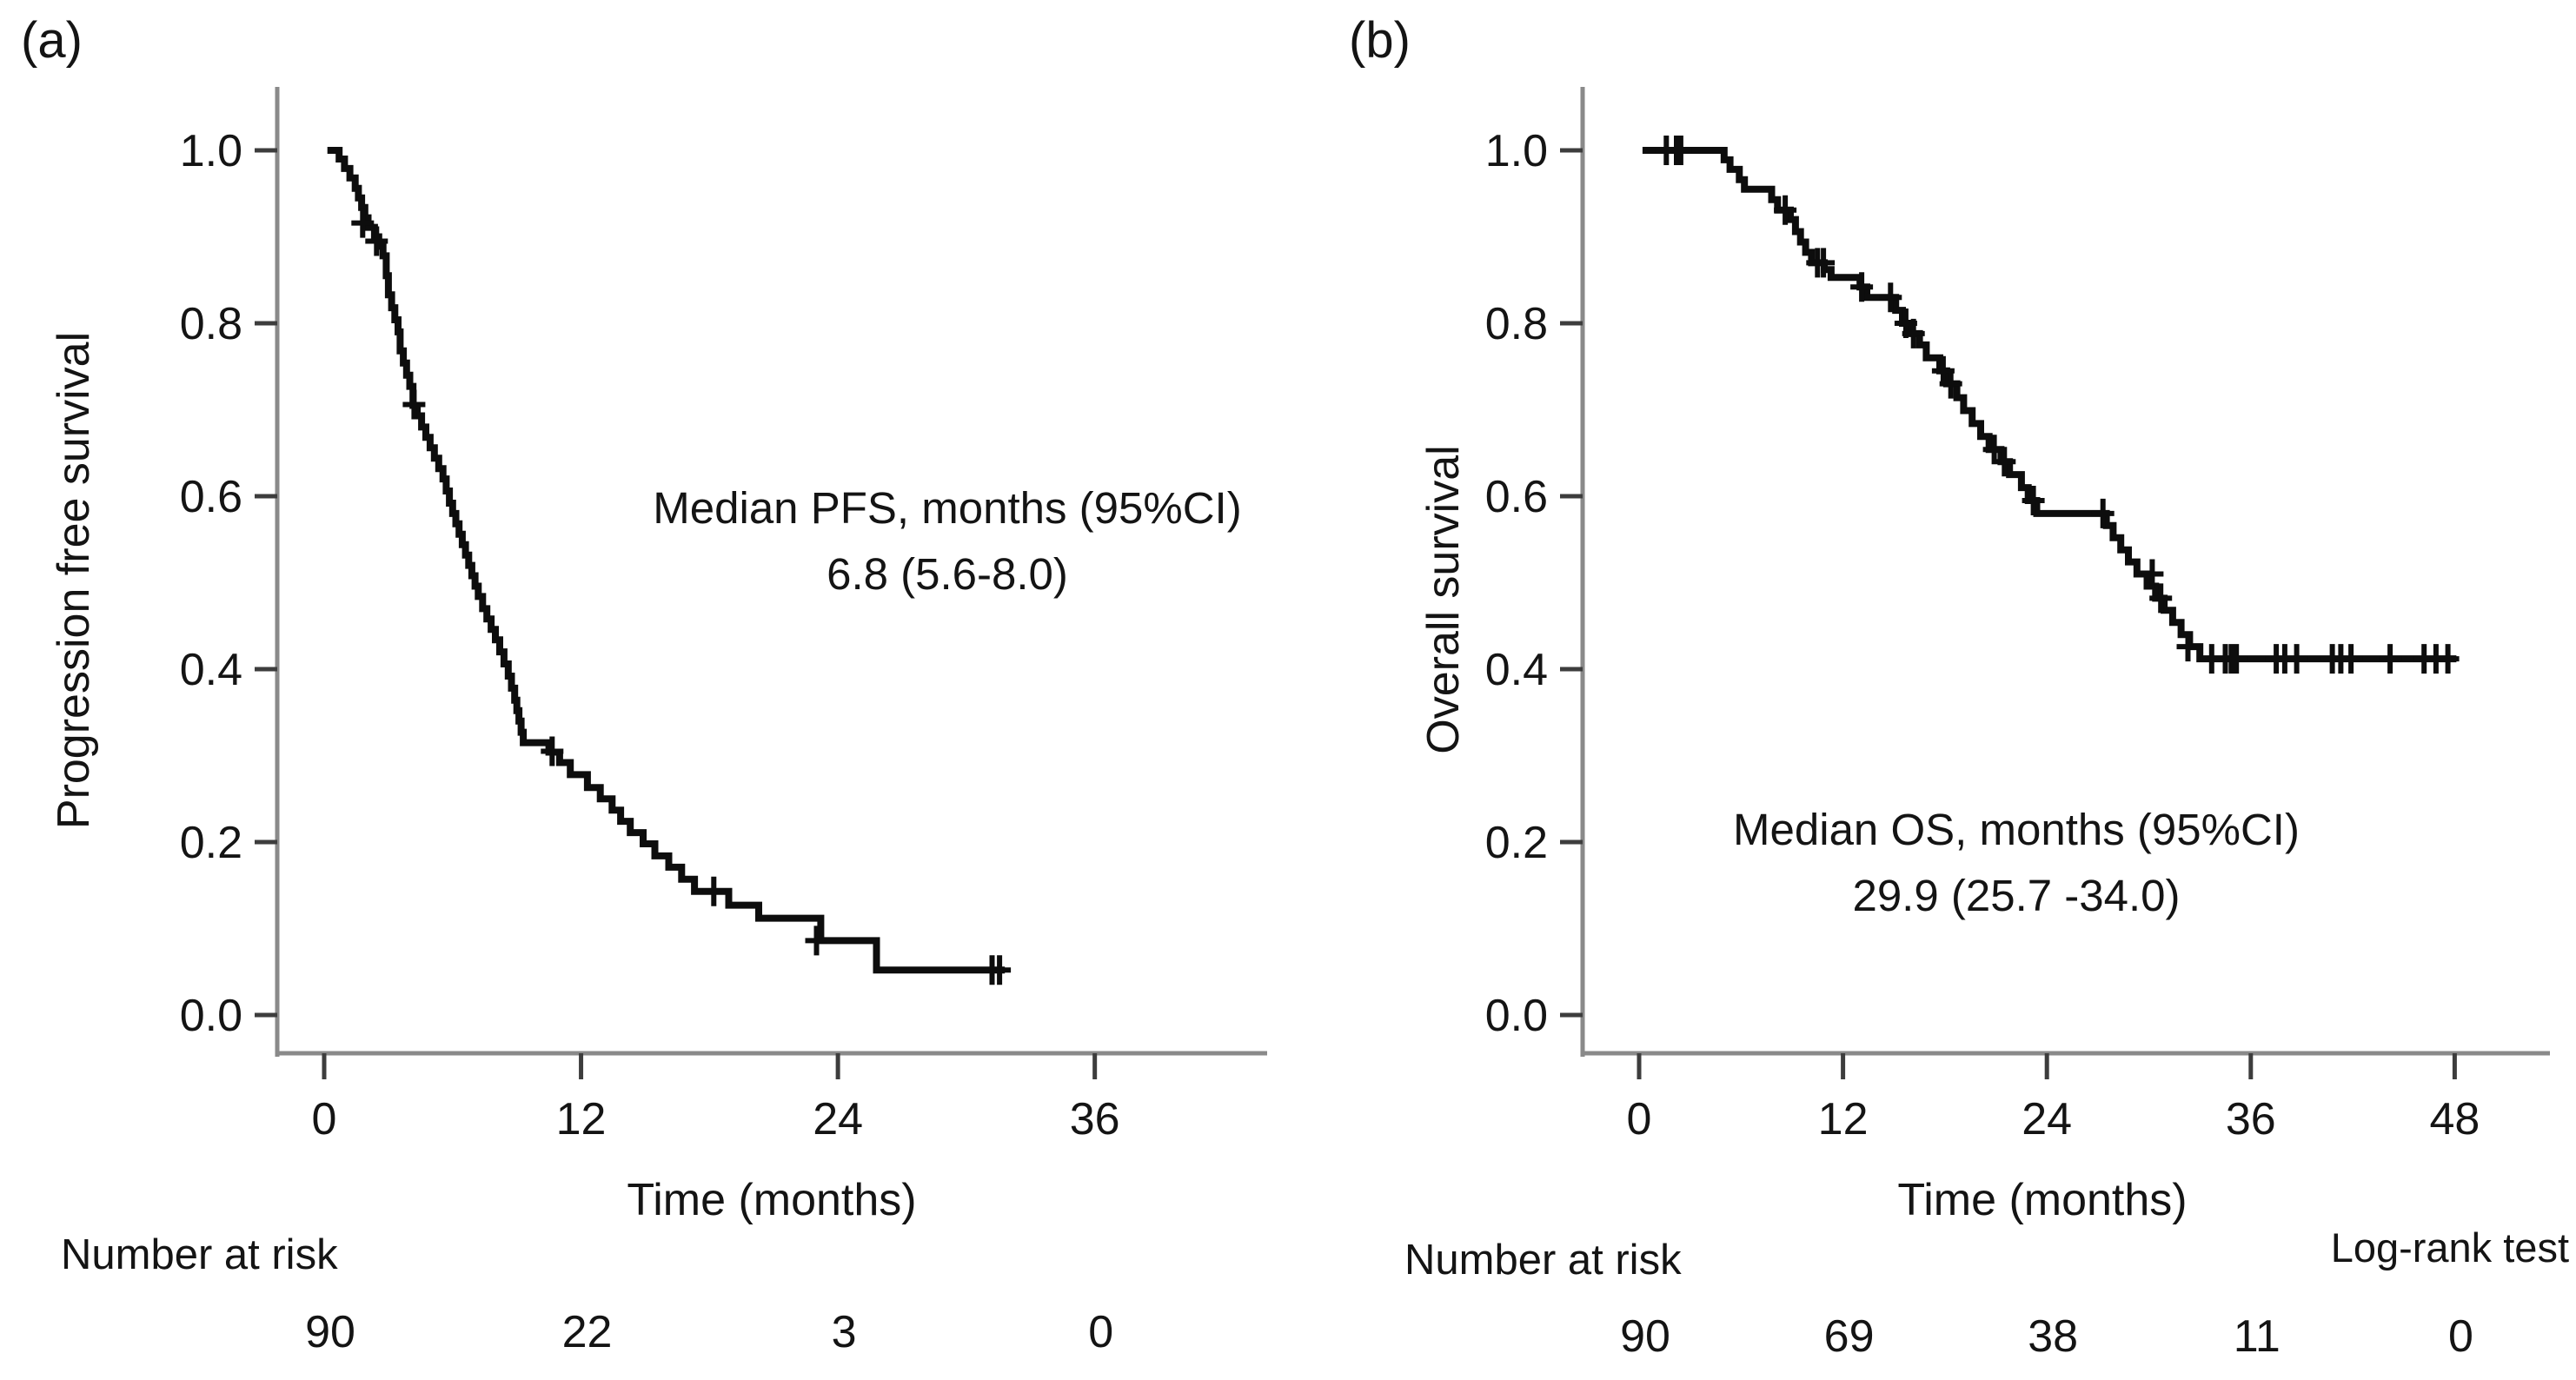  Describe the element at coordinates (1380, 40) in the screenshot. I see `panel-b-label: (b)` at that location.